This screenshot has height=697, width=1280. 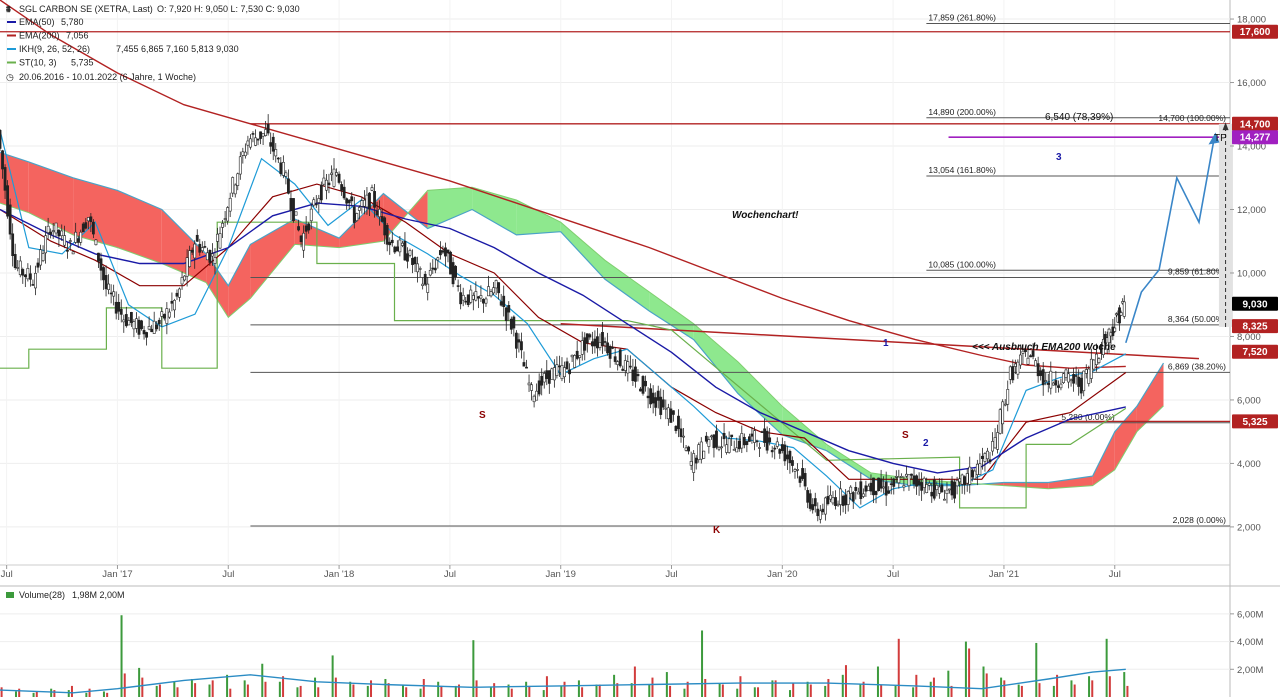 I want to click on price-tag-label: 9,030, so click(x=1254, y=304).